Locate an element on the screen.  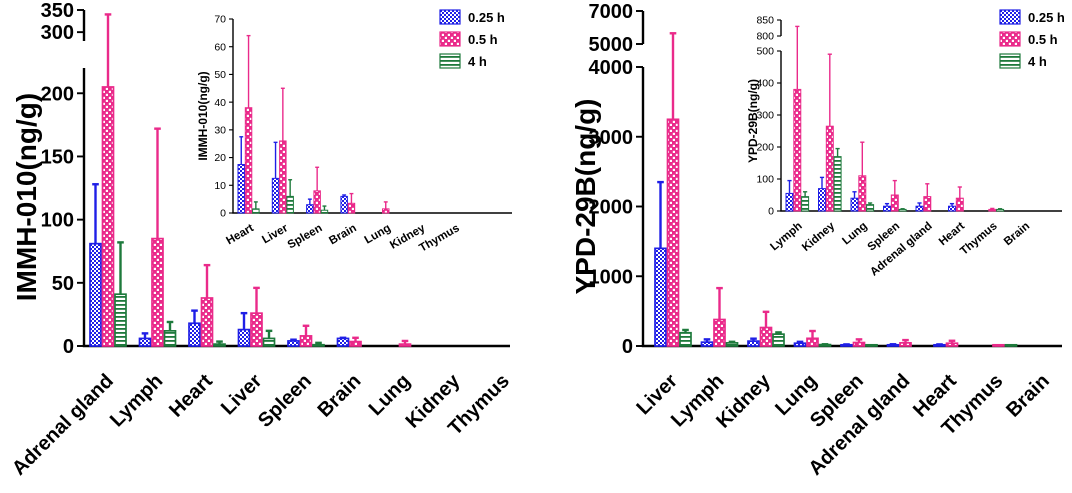
right-inset-bar-0.25h-lung is located at coordinates (854, 204).